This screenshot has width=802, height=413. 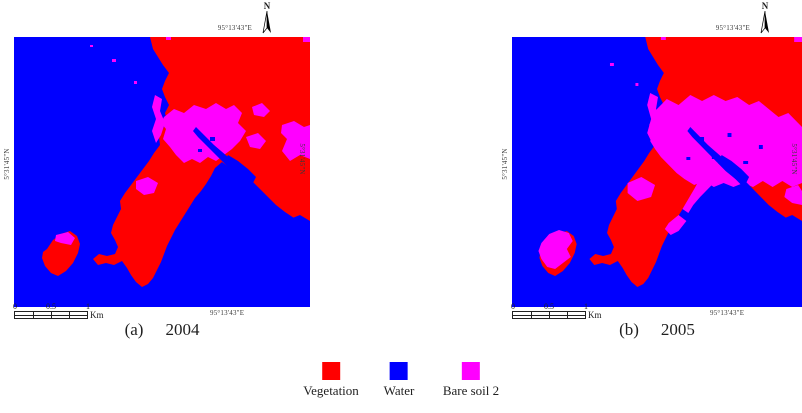 I want to click on coord-right-a: 5°31'45"N, so click(x=302, y=159).